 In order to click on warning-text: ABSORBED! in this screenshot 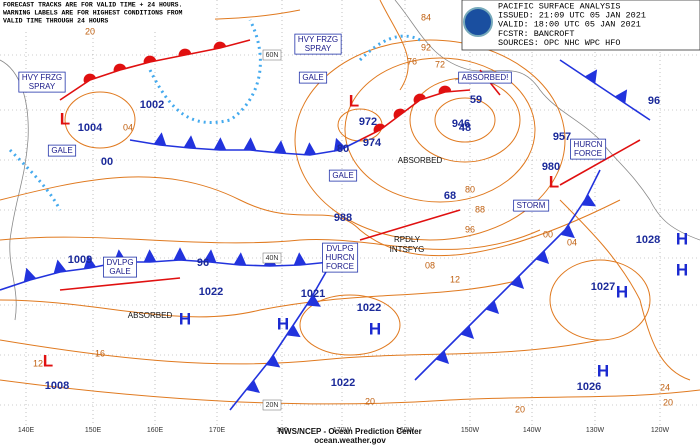, I will do `click(485, 77)`.